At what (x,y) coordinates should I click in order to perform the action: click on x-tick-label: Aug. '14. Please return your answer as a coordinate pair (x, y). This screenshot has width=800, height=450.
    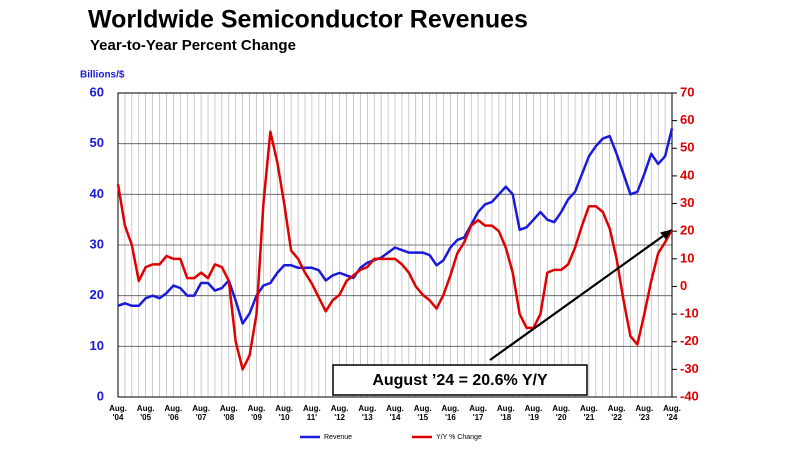
    Looking at the image, I should click on (395, 413).